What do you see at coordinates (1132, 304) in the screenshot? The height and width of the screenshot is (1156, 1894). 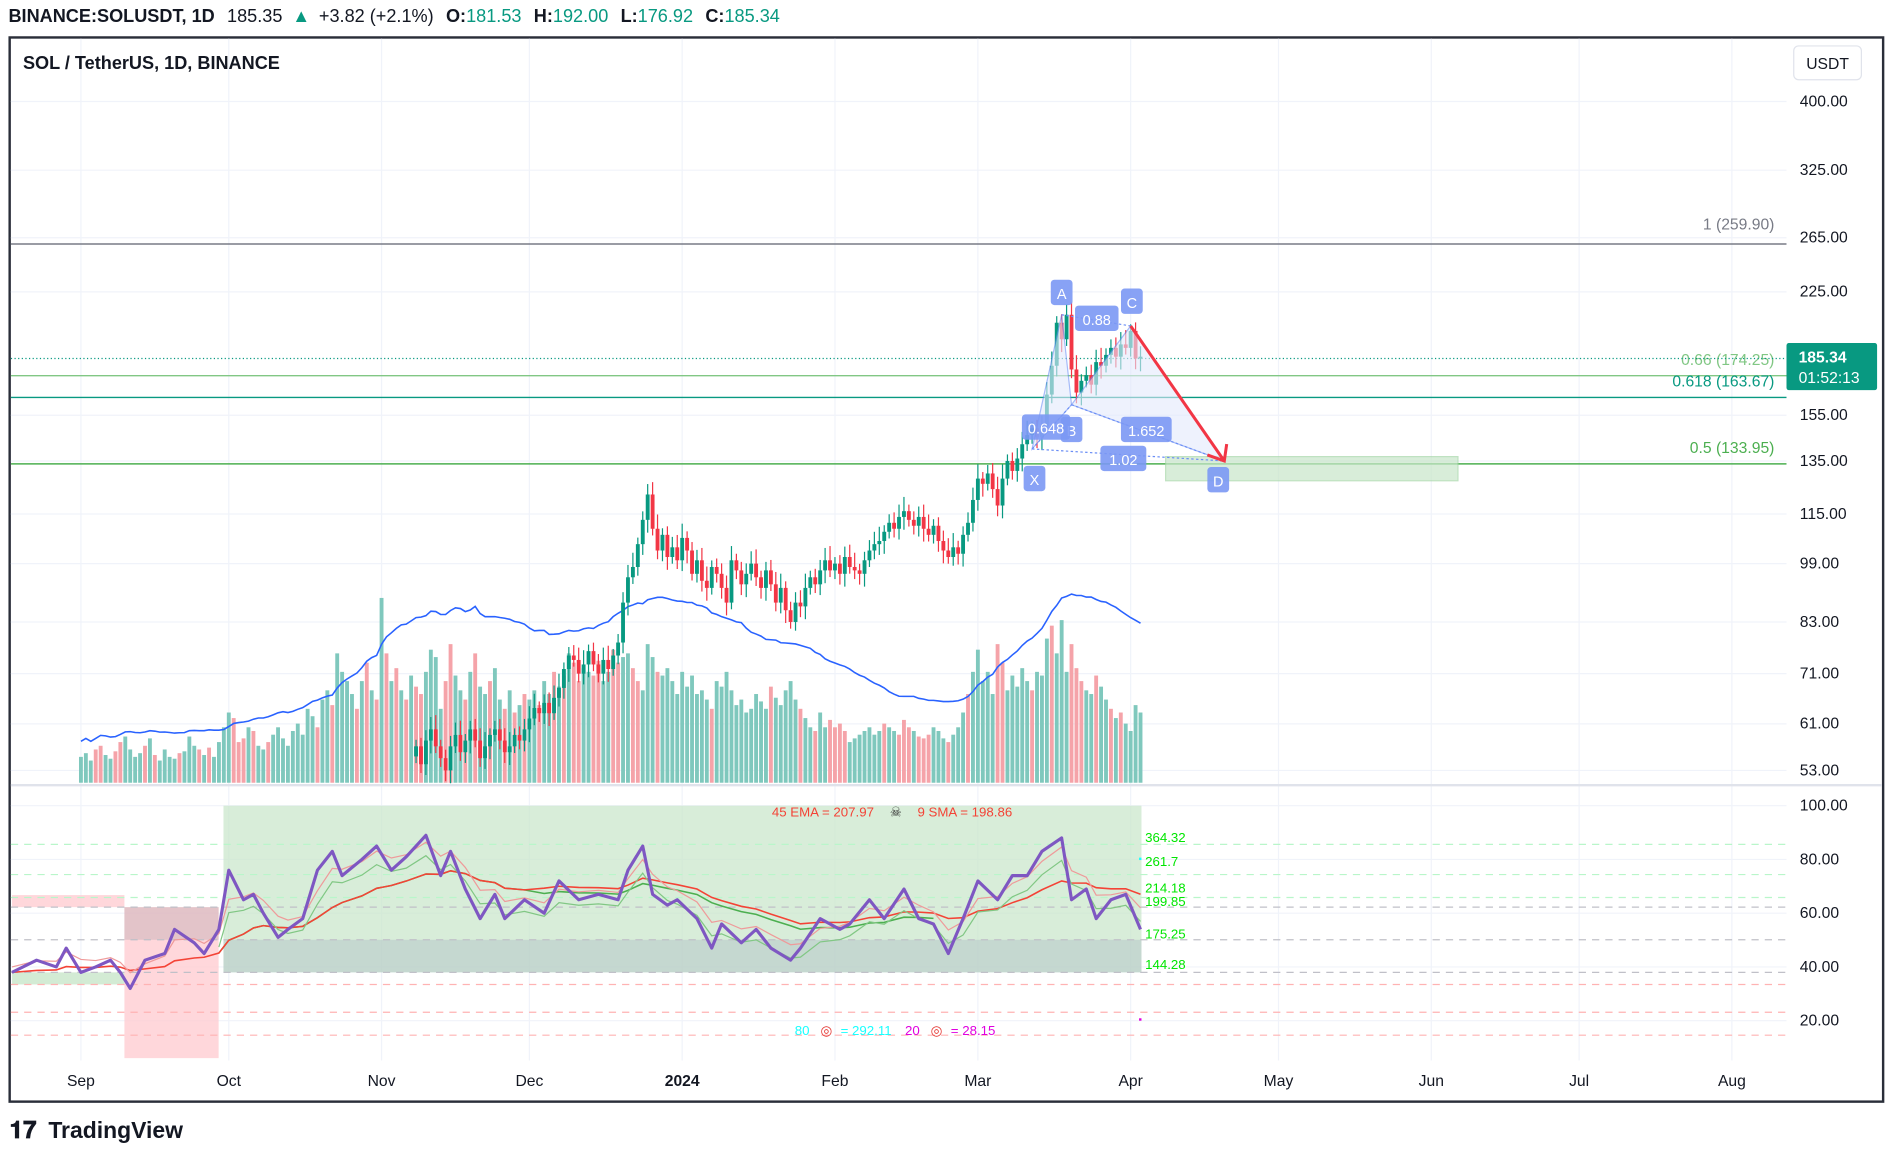 I see `point-label-c: C` at bounding box center [1132, 304].